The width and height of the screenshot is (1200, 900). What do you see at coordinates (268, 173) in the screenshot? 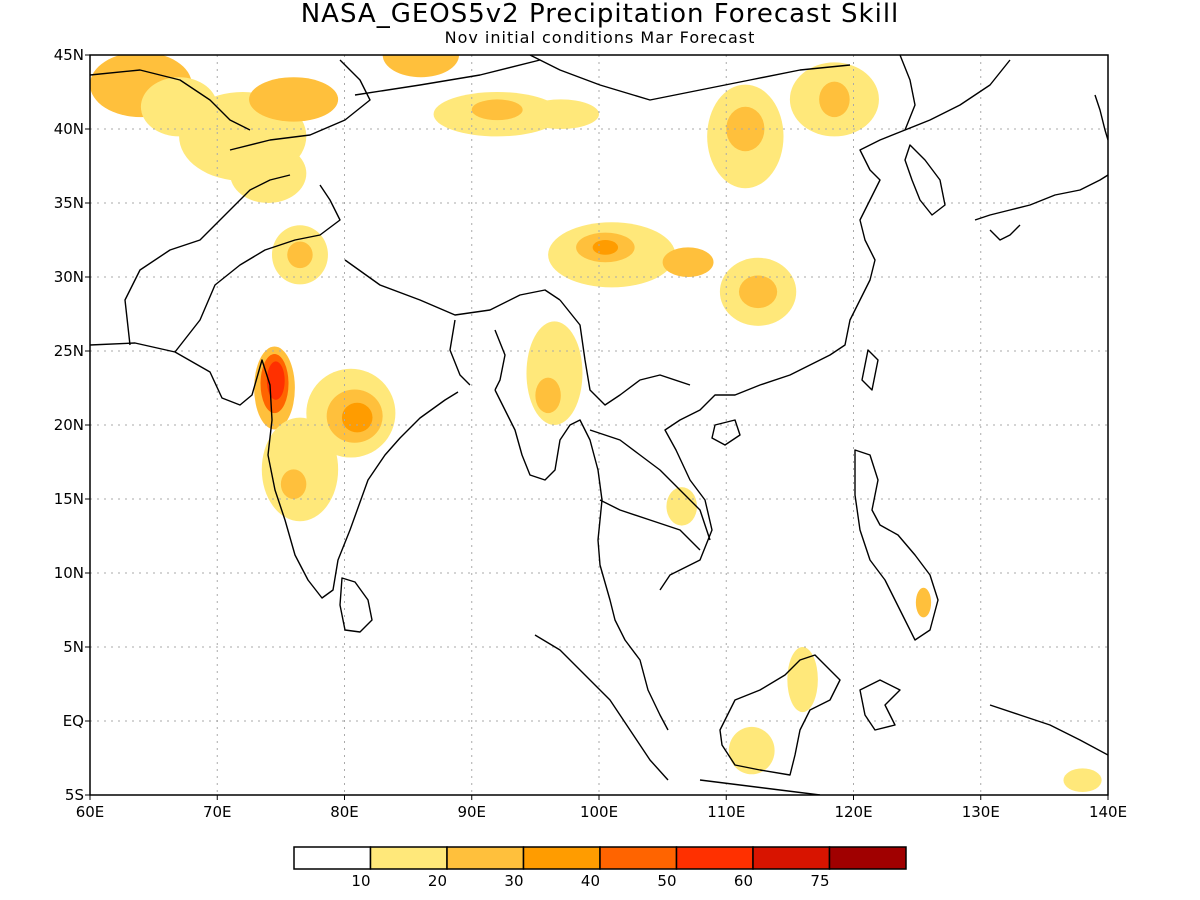
I see `skill-patch-kashmir` at bounding box center [268, 173].